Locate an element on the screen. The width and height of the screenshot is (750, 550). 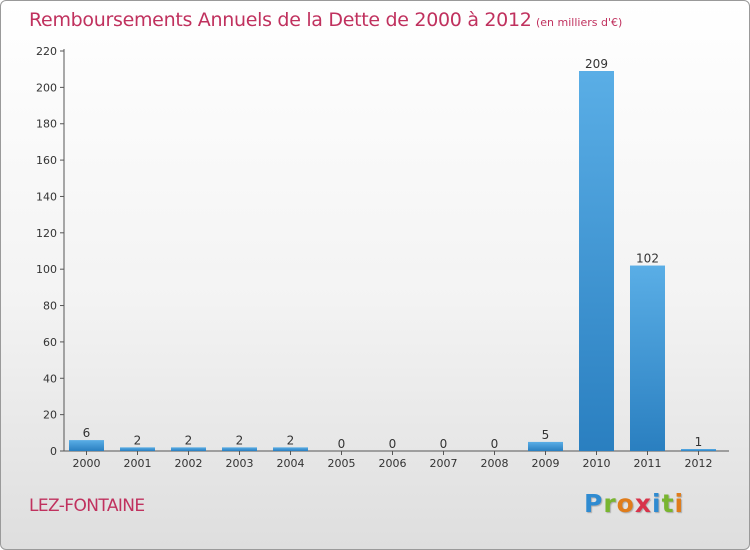
y-tick-label: 40 is located at coordinates (50, 378).